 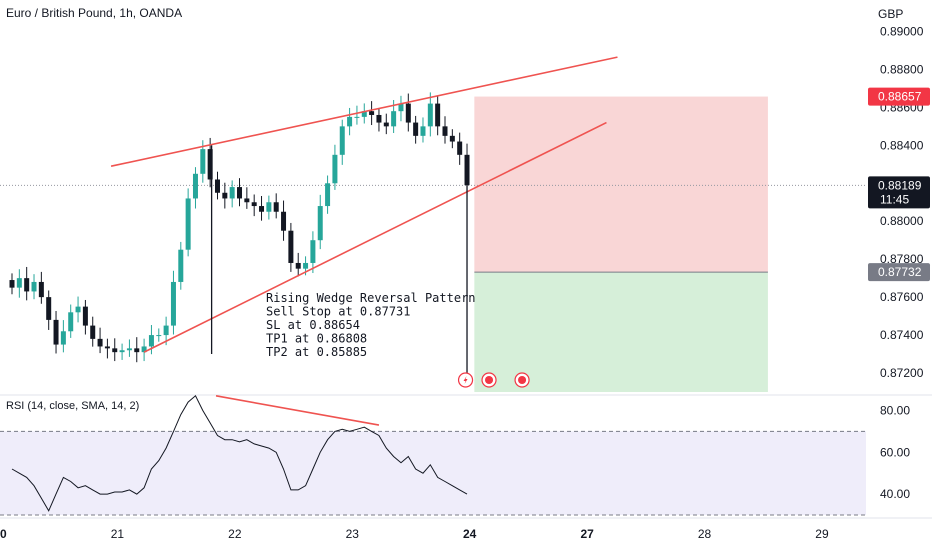 What do you see at coordinates (902, 221) in the screenshot?
I see `price-tick-label: 0.88000` at bounding box center [902, 221].